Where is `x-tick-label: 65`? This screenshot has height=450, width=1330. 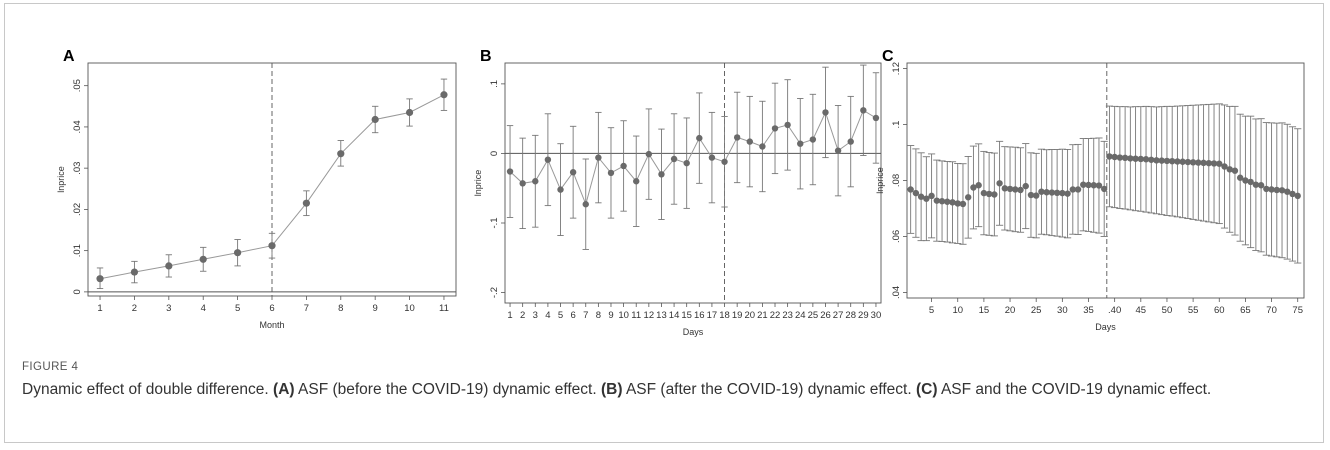 x-tick-label: 65 is located at coordinates (1245, 310).